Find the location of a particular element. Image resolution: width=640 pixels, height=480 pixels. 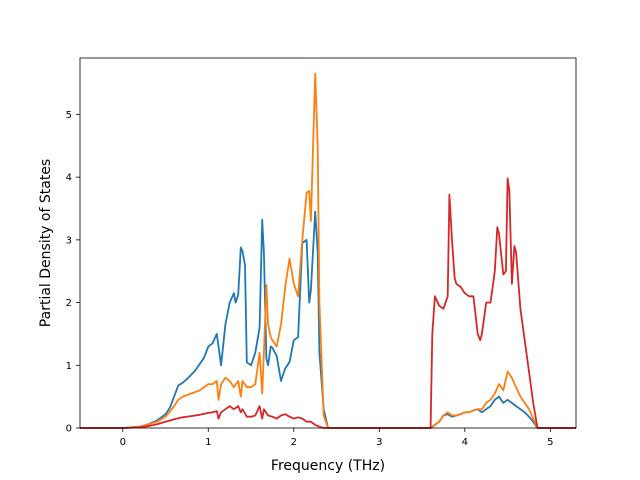

x-tick-label: 5 is located at coordinates (550, 442).